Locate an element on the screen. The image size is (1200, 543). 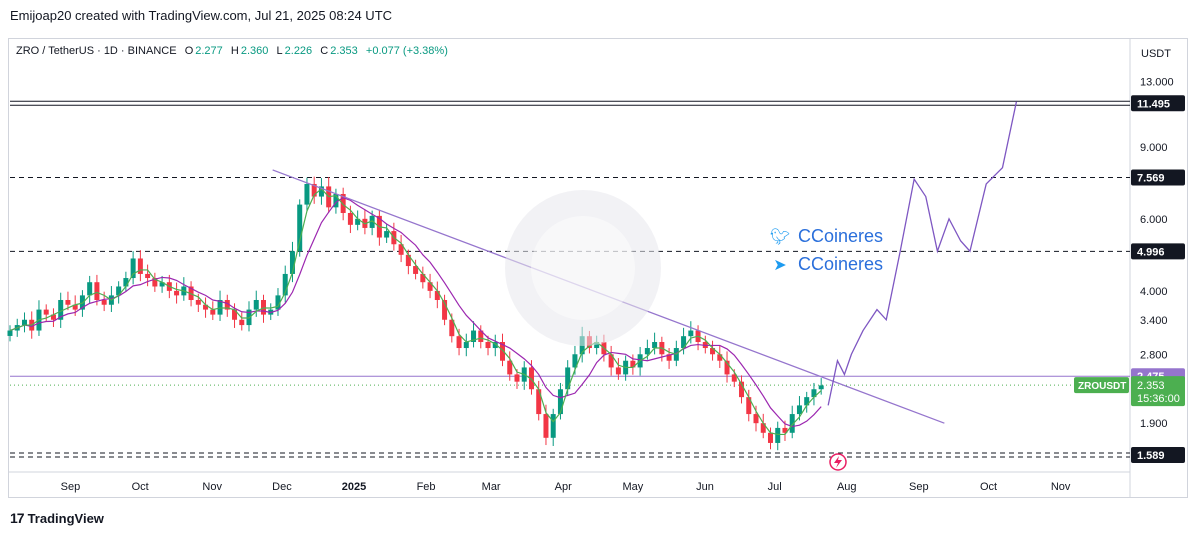
y-tick-label: 6.000 is located at coordinates (1154, 220).